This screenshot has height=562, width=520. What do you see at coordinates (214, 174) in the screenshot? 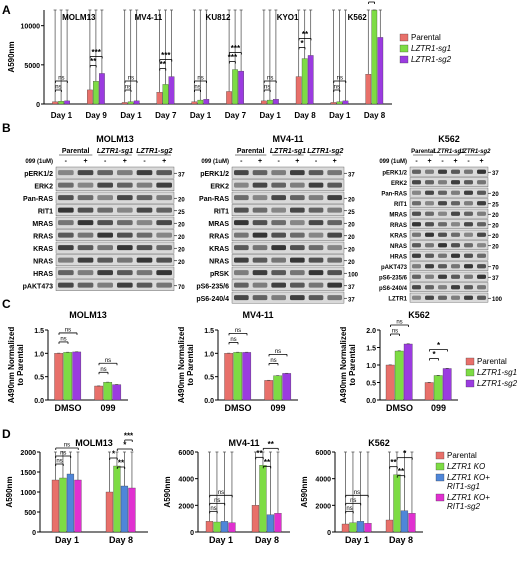
I see `blot-row-label: pERK1/2` at bounding box center [214, 174].